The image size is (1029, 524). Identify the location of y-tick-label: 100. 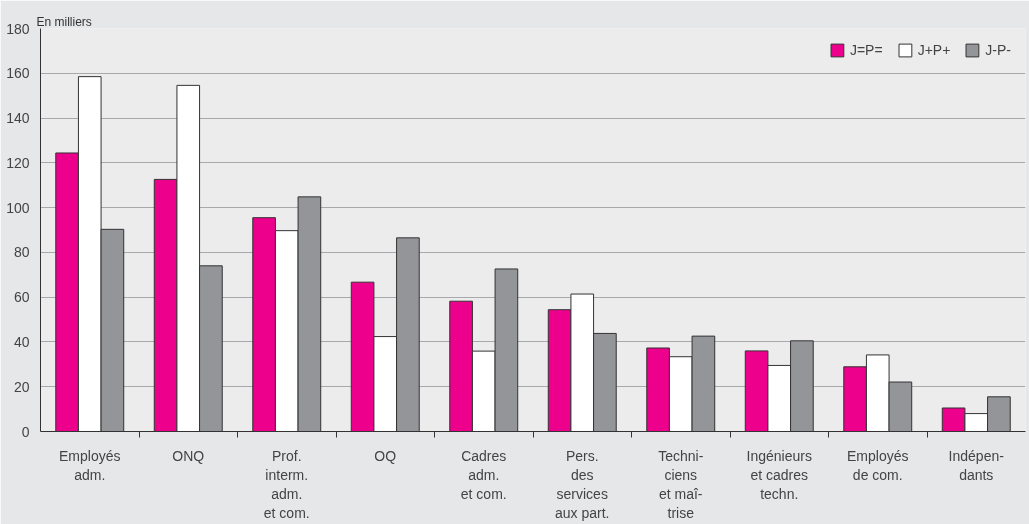
(18, 207).